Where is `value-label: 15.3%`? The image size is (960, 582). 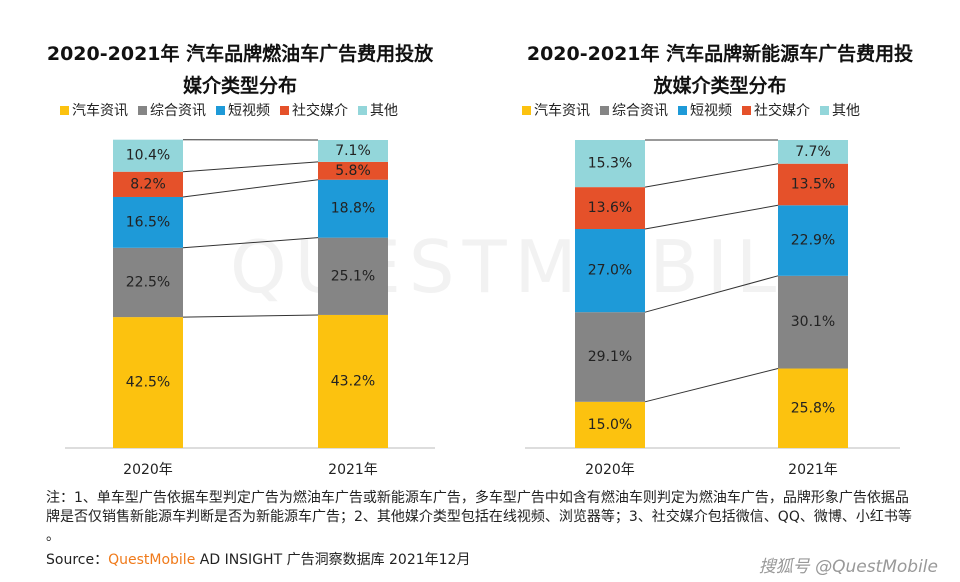 value-label: 15.3% is located at coordinates (610, 164).